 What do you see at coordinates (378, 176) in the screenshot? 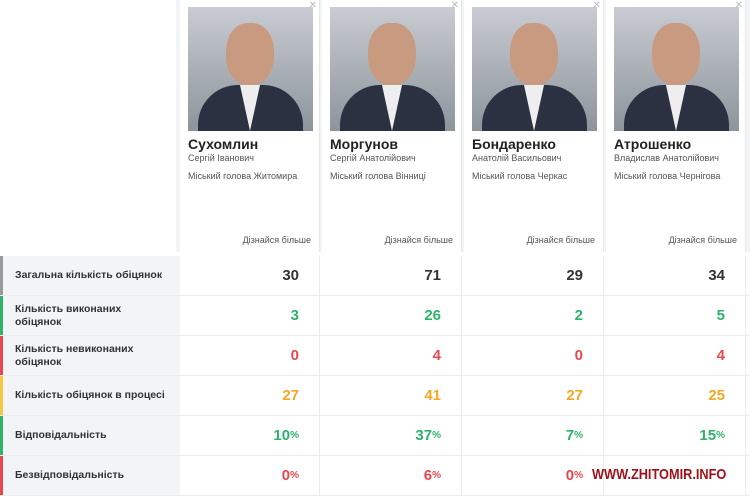
I see `candidate-role: Міський голова Вінниці` at bounding box center [378, 176].